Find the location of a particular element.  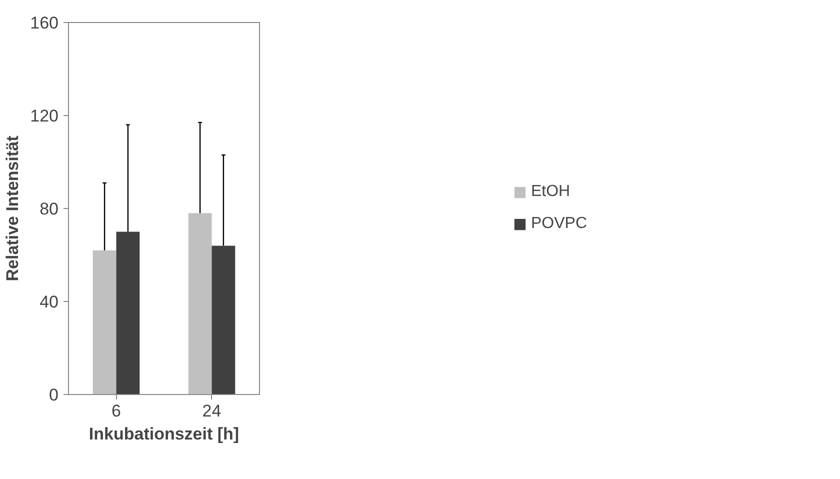

legend-label: EtOH is located at coordinates (550, 192).